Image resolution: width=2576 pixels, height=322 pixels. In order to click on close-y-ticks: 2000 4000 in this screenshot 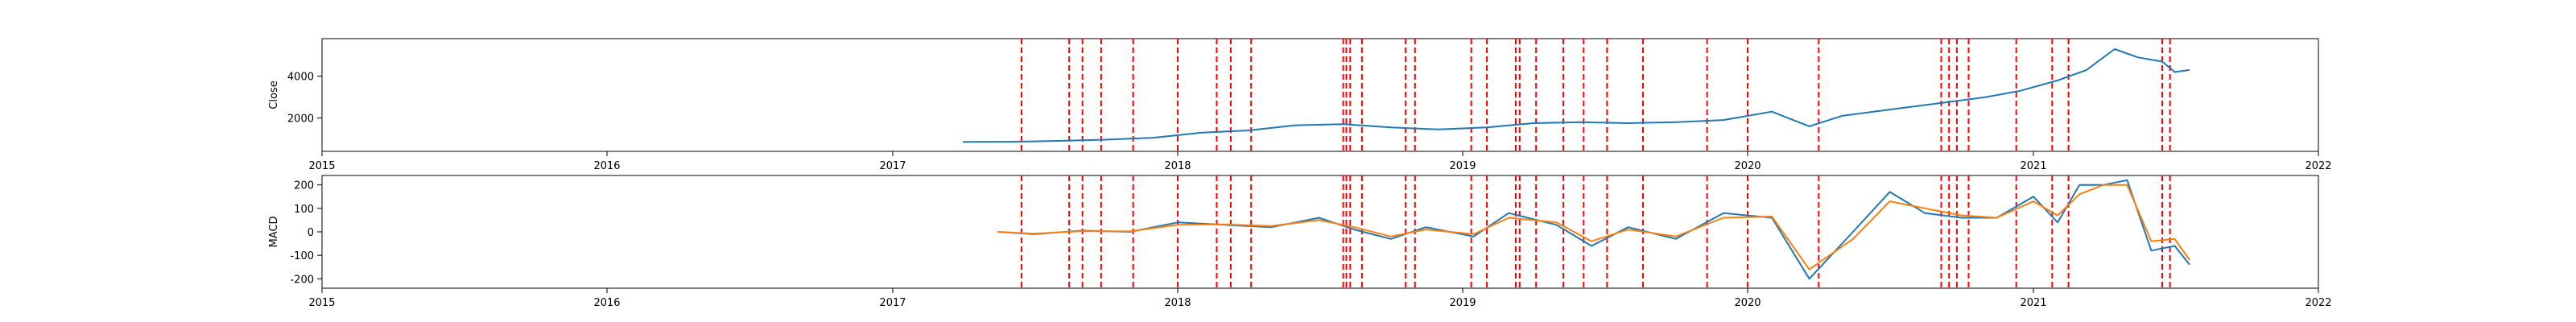, I will do `click(304, 99)`.